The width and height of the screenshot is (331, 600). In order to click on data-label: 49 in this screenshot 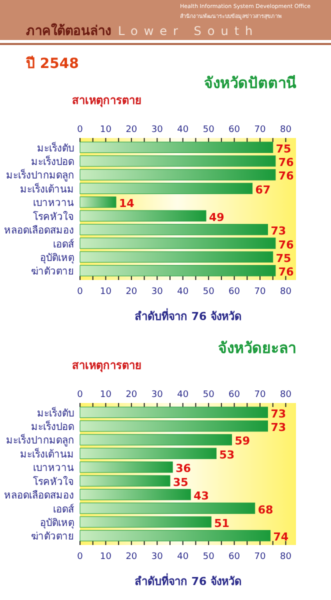, I will do `click(216, 217)`.